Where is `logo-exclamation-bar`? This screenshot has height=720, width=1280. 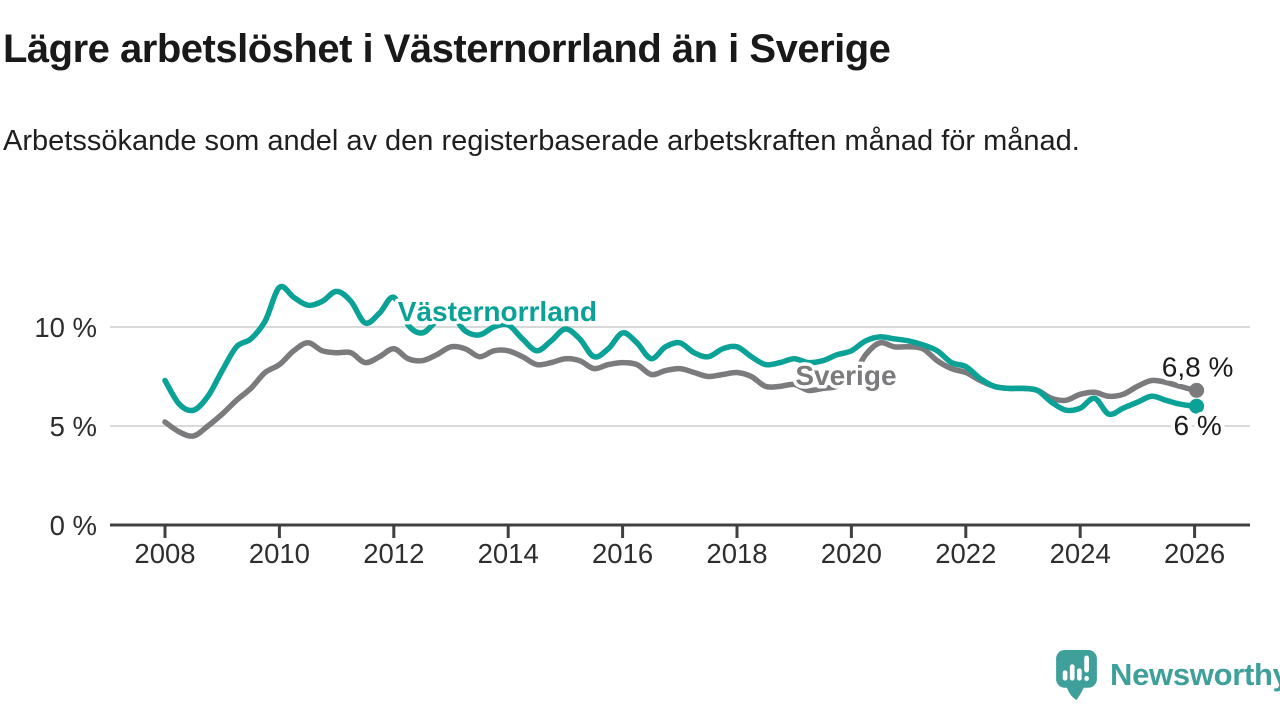 logo-exclamation-bar is located at coordinates (1086, 663).